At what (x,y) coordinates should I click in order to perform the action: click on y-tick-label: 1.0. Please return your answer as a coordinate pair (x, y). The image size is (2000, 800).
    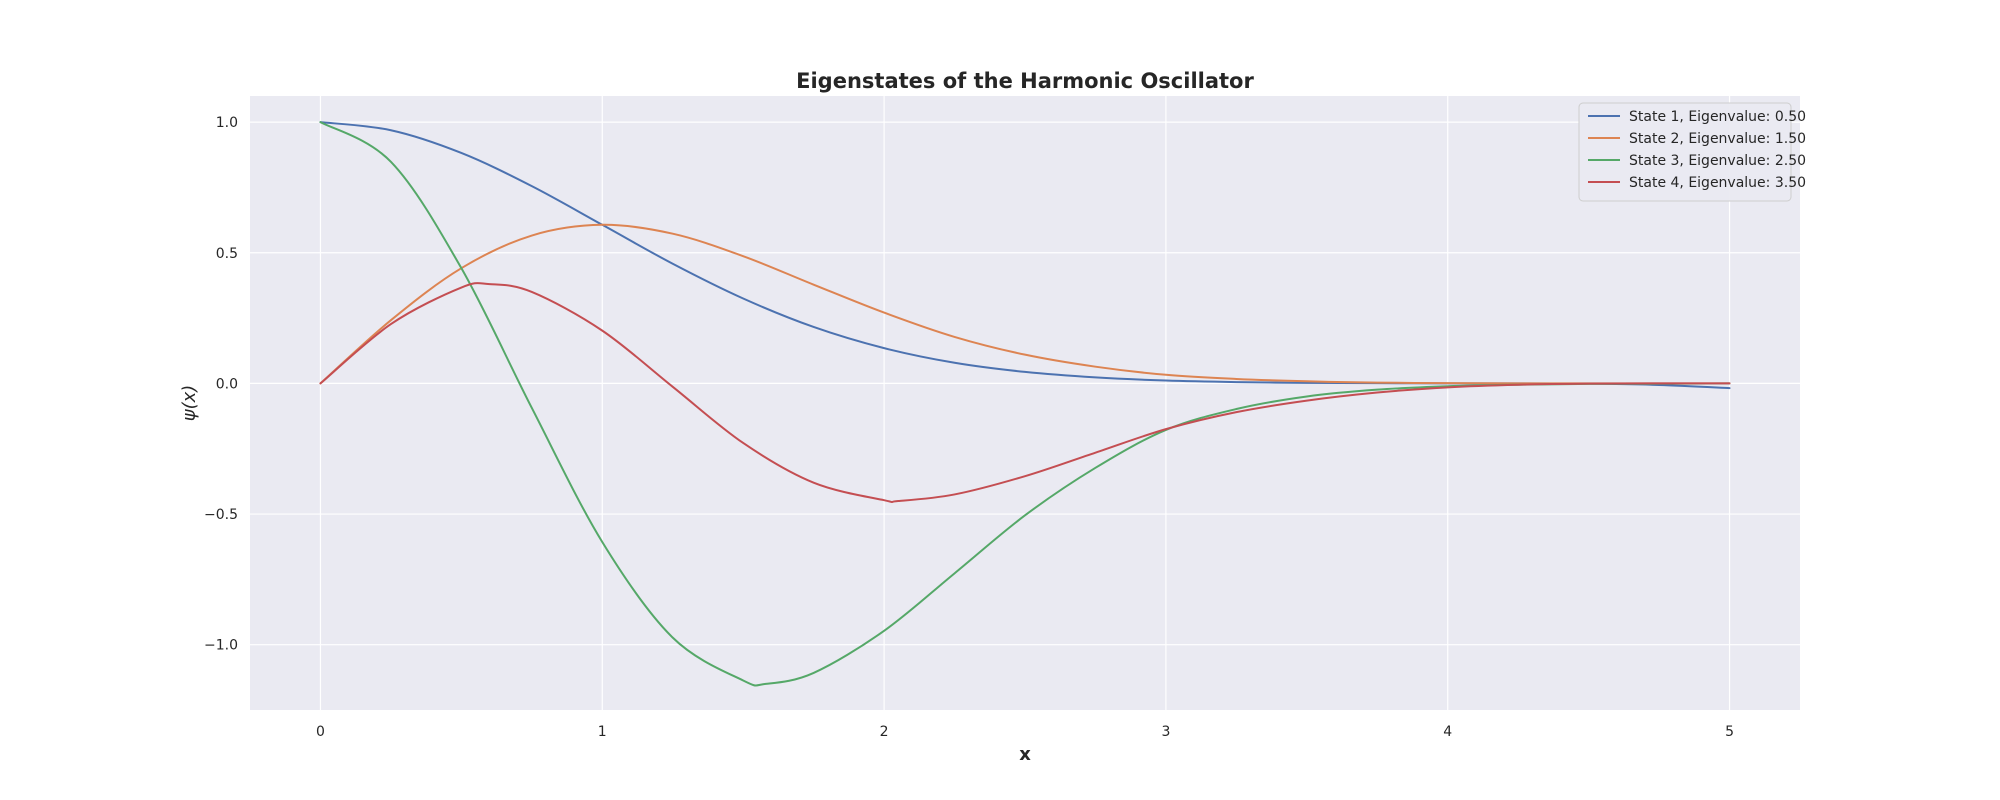
    Looking at the image, I should click on (227, 123).